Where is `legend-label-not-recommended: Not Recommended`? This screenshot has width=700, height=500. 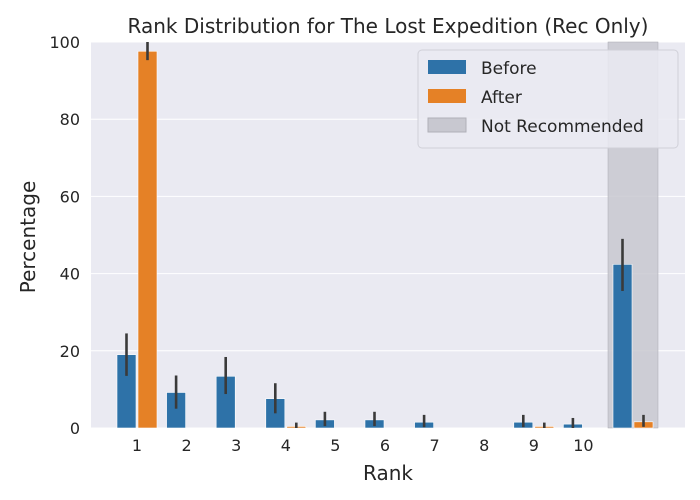 legend-label-not-recommended: Not Recommended is located at coordinates (562, 127).